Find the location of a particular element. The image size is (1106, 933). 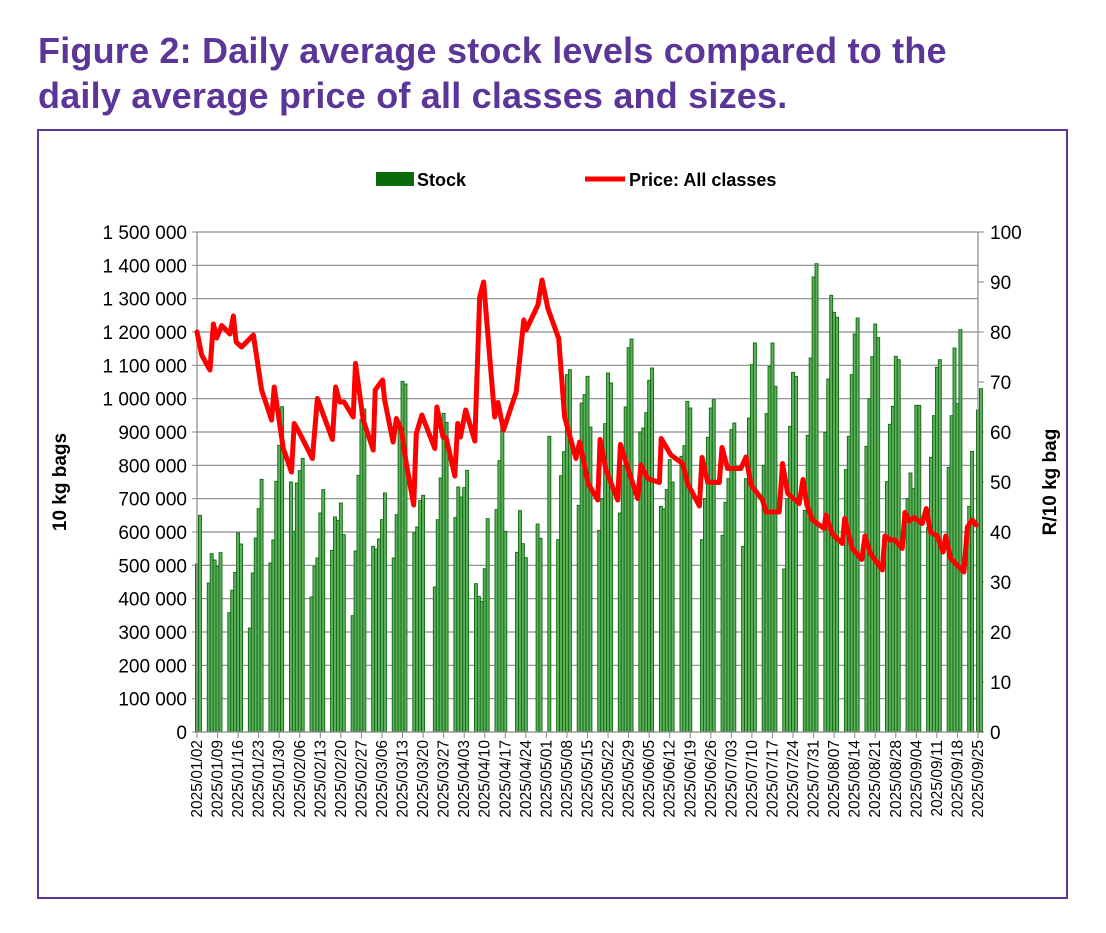

y-right-tick-label: 90 is located at coordinates (1000, 283).